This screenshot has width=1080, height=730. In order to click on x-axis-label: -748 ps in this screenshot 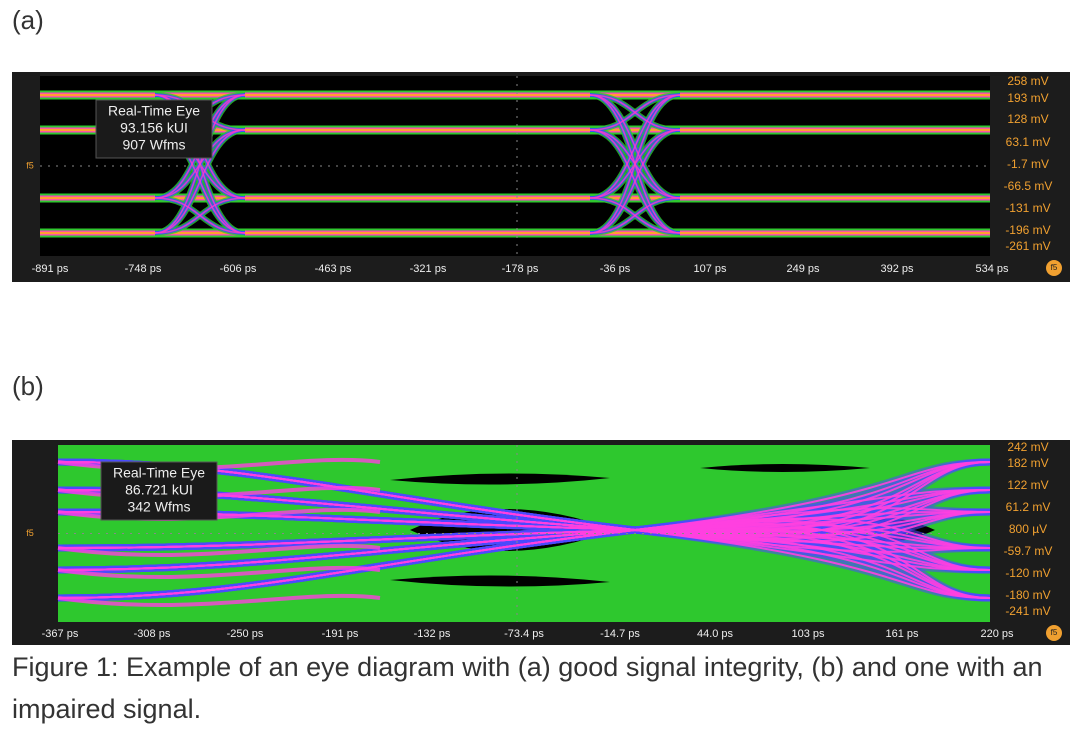, I will do `click(143, 269)`.